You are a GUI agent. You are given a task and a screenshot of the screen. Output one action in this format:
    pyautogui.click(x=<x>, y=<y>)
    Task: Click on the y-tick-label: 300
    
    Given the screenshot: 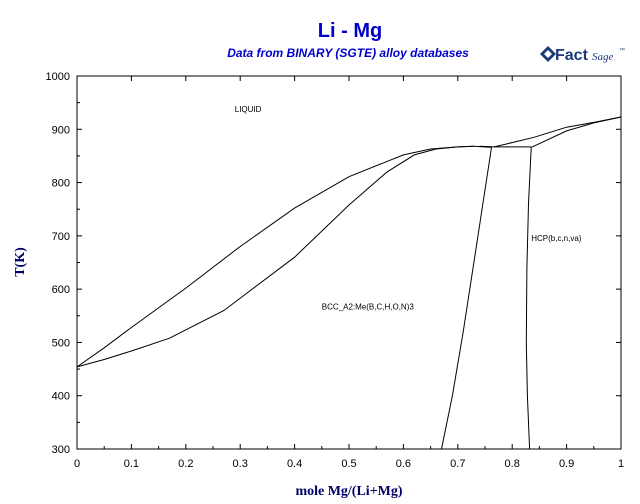 What is the action you would take?
    pyautogui.click(x=61, y=450)
    